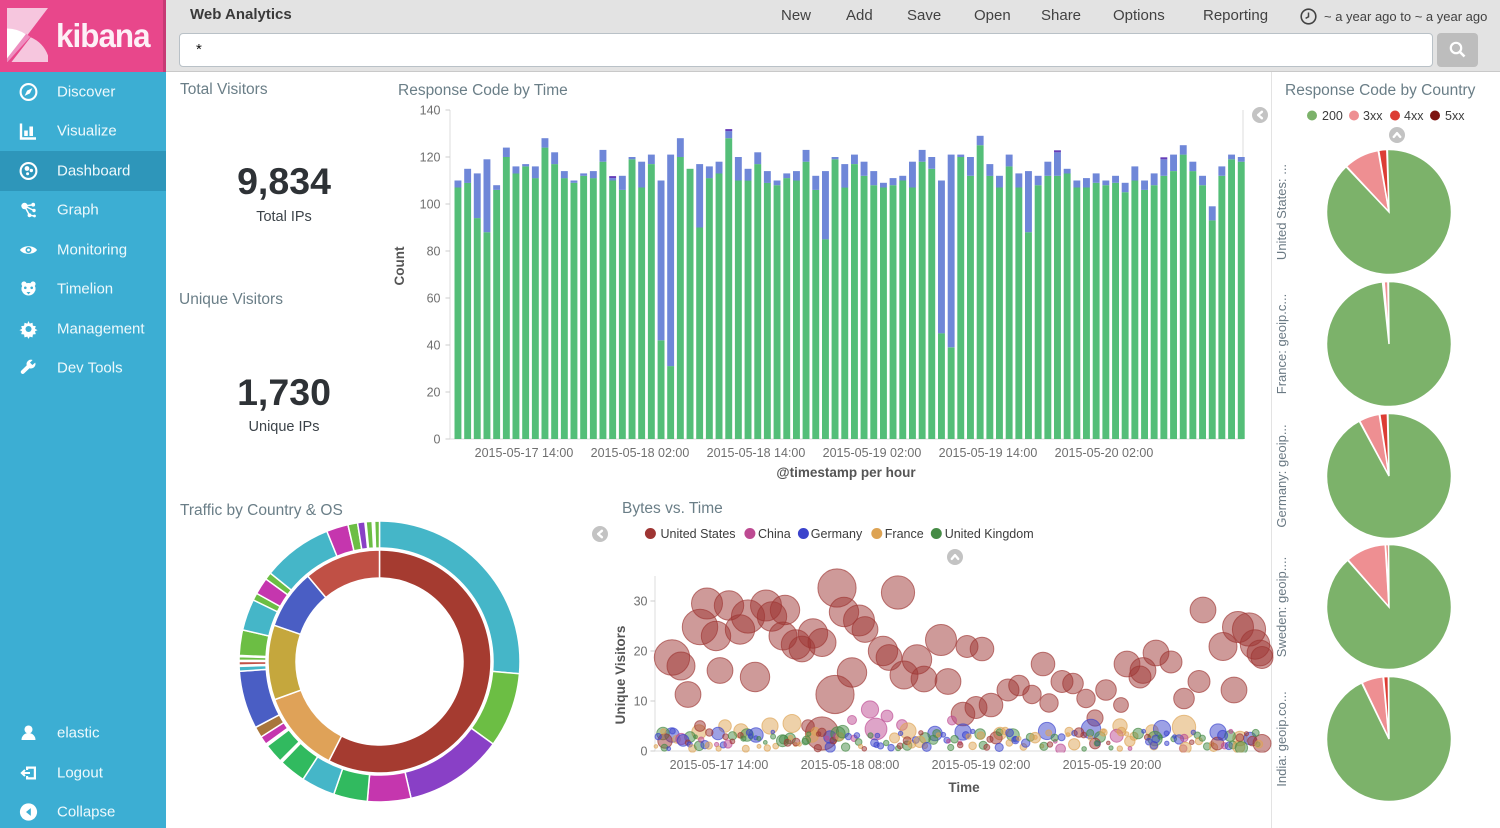 Image resolution: width=1500 pixels, height=828 pixels. I want to click on svg-text: 140, so click(430, 111).